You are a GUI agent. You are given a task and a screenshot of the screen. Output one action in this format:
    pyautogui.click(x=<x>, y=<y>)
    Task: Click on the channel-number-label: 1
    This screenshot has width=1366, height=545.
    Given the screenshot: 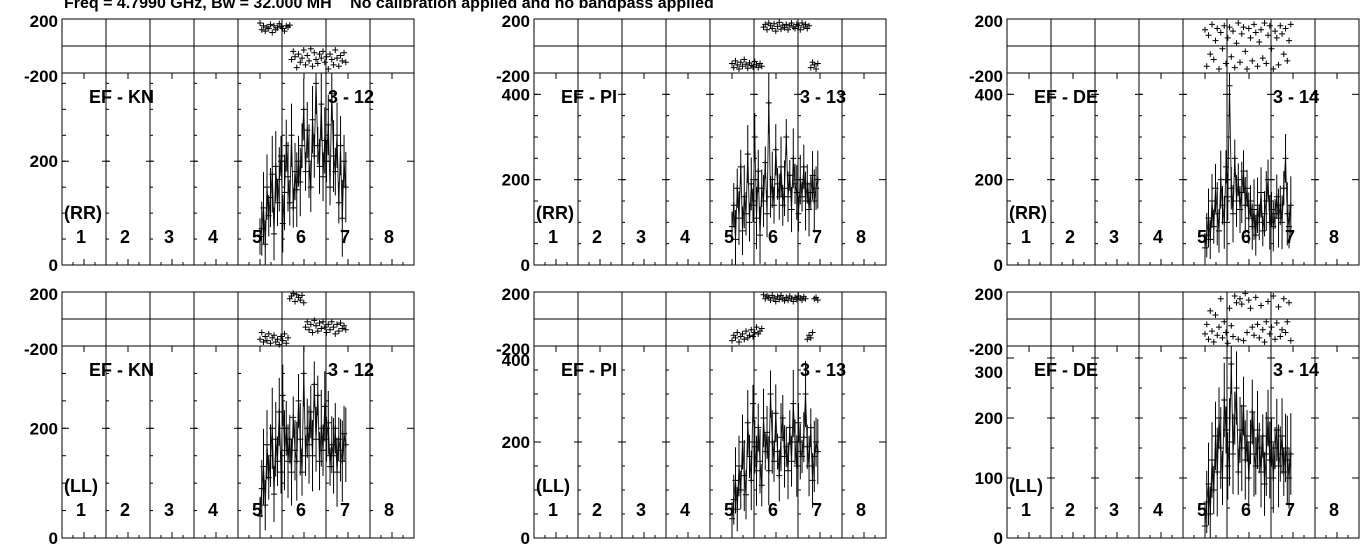 What is the action you would take?
    pyautogui.click(x=81, y=510)
    